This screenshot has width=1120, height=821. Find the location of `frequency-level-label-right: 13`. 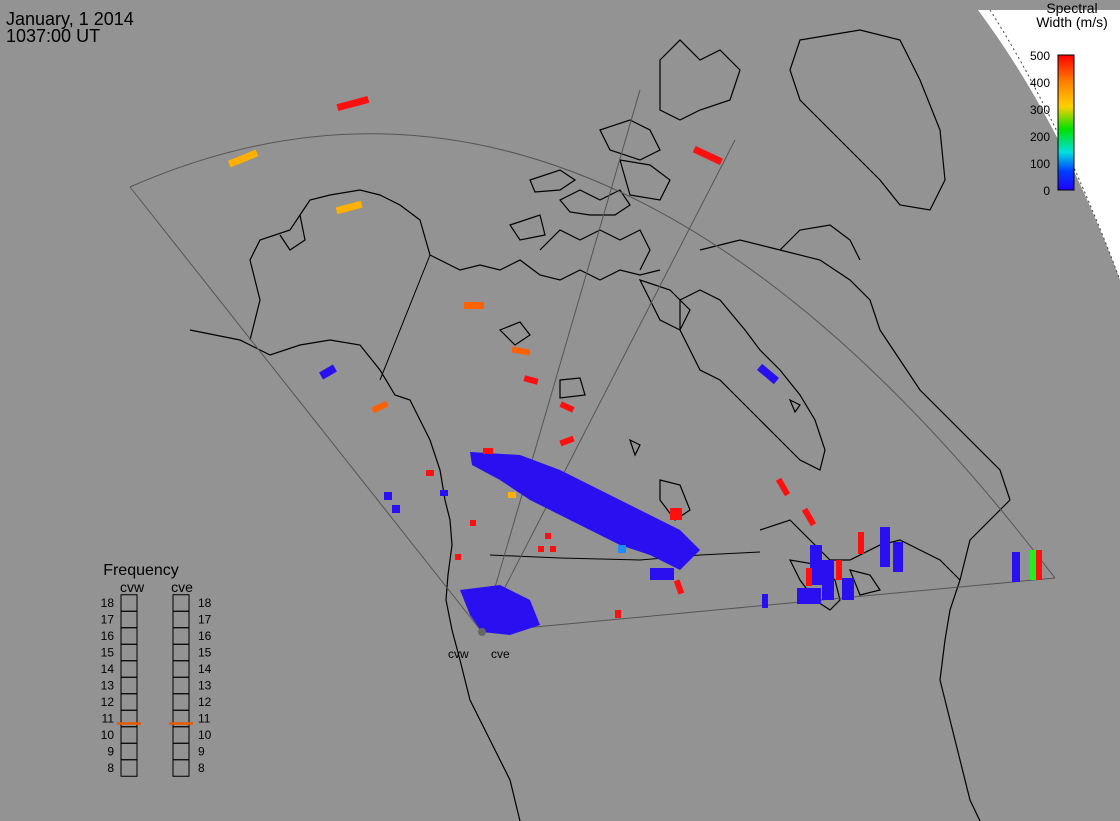

frequency-level-label-right: 13 is located at coordinates (205, 686).